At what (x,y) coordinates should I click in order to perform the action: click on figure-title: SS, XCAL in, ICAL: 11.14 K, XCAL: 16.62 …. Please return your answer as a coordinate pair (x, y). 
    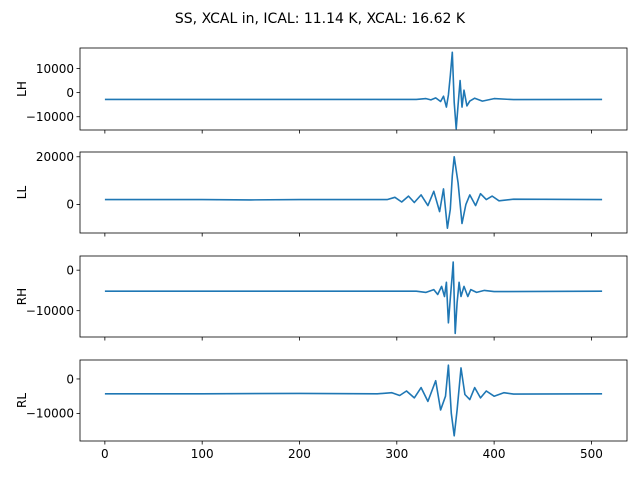
    Looking at the image, I should click on (320, 19).